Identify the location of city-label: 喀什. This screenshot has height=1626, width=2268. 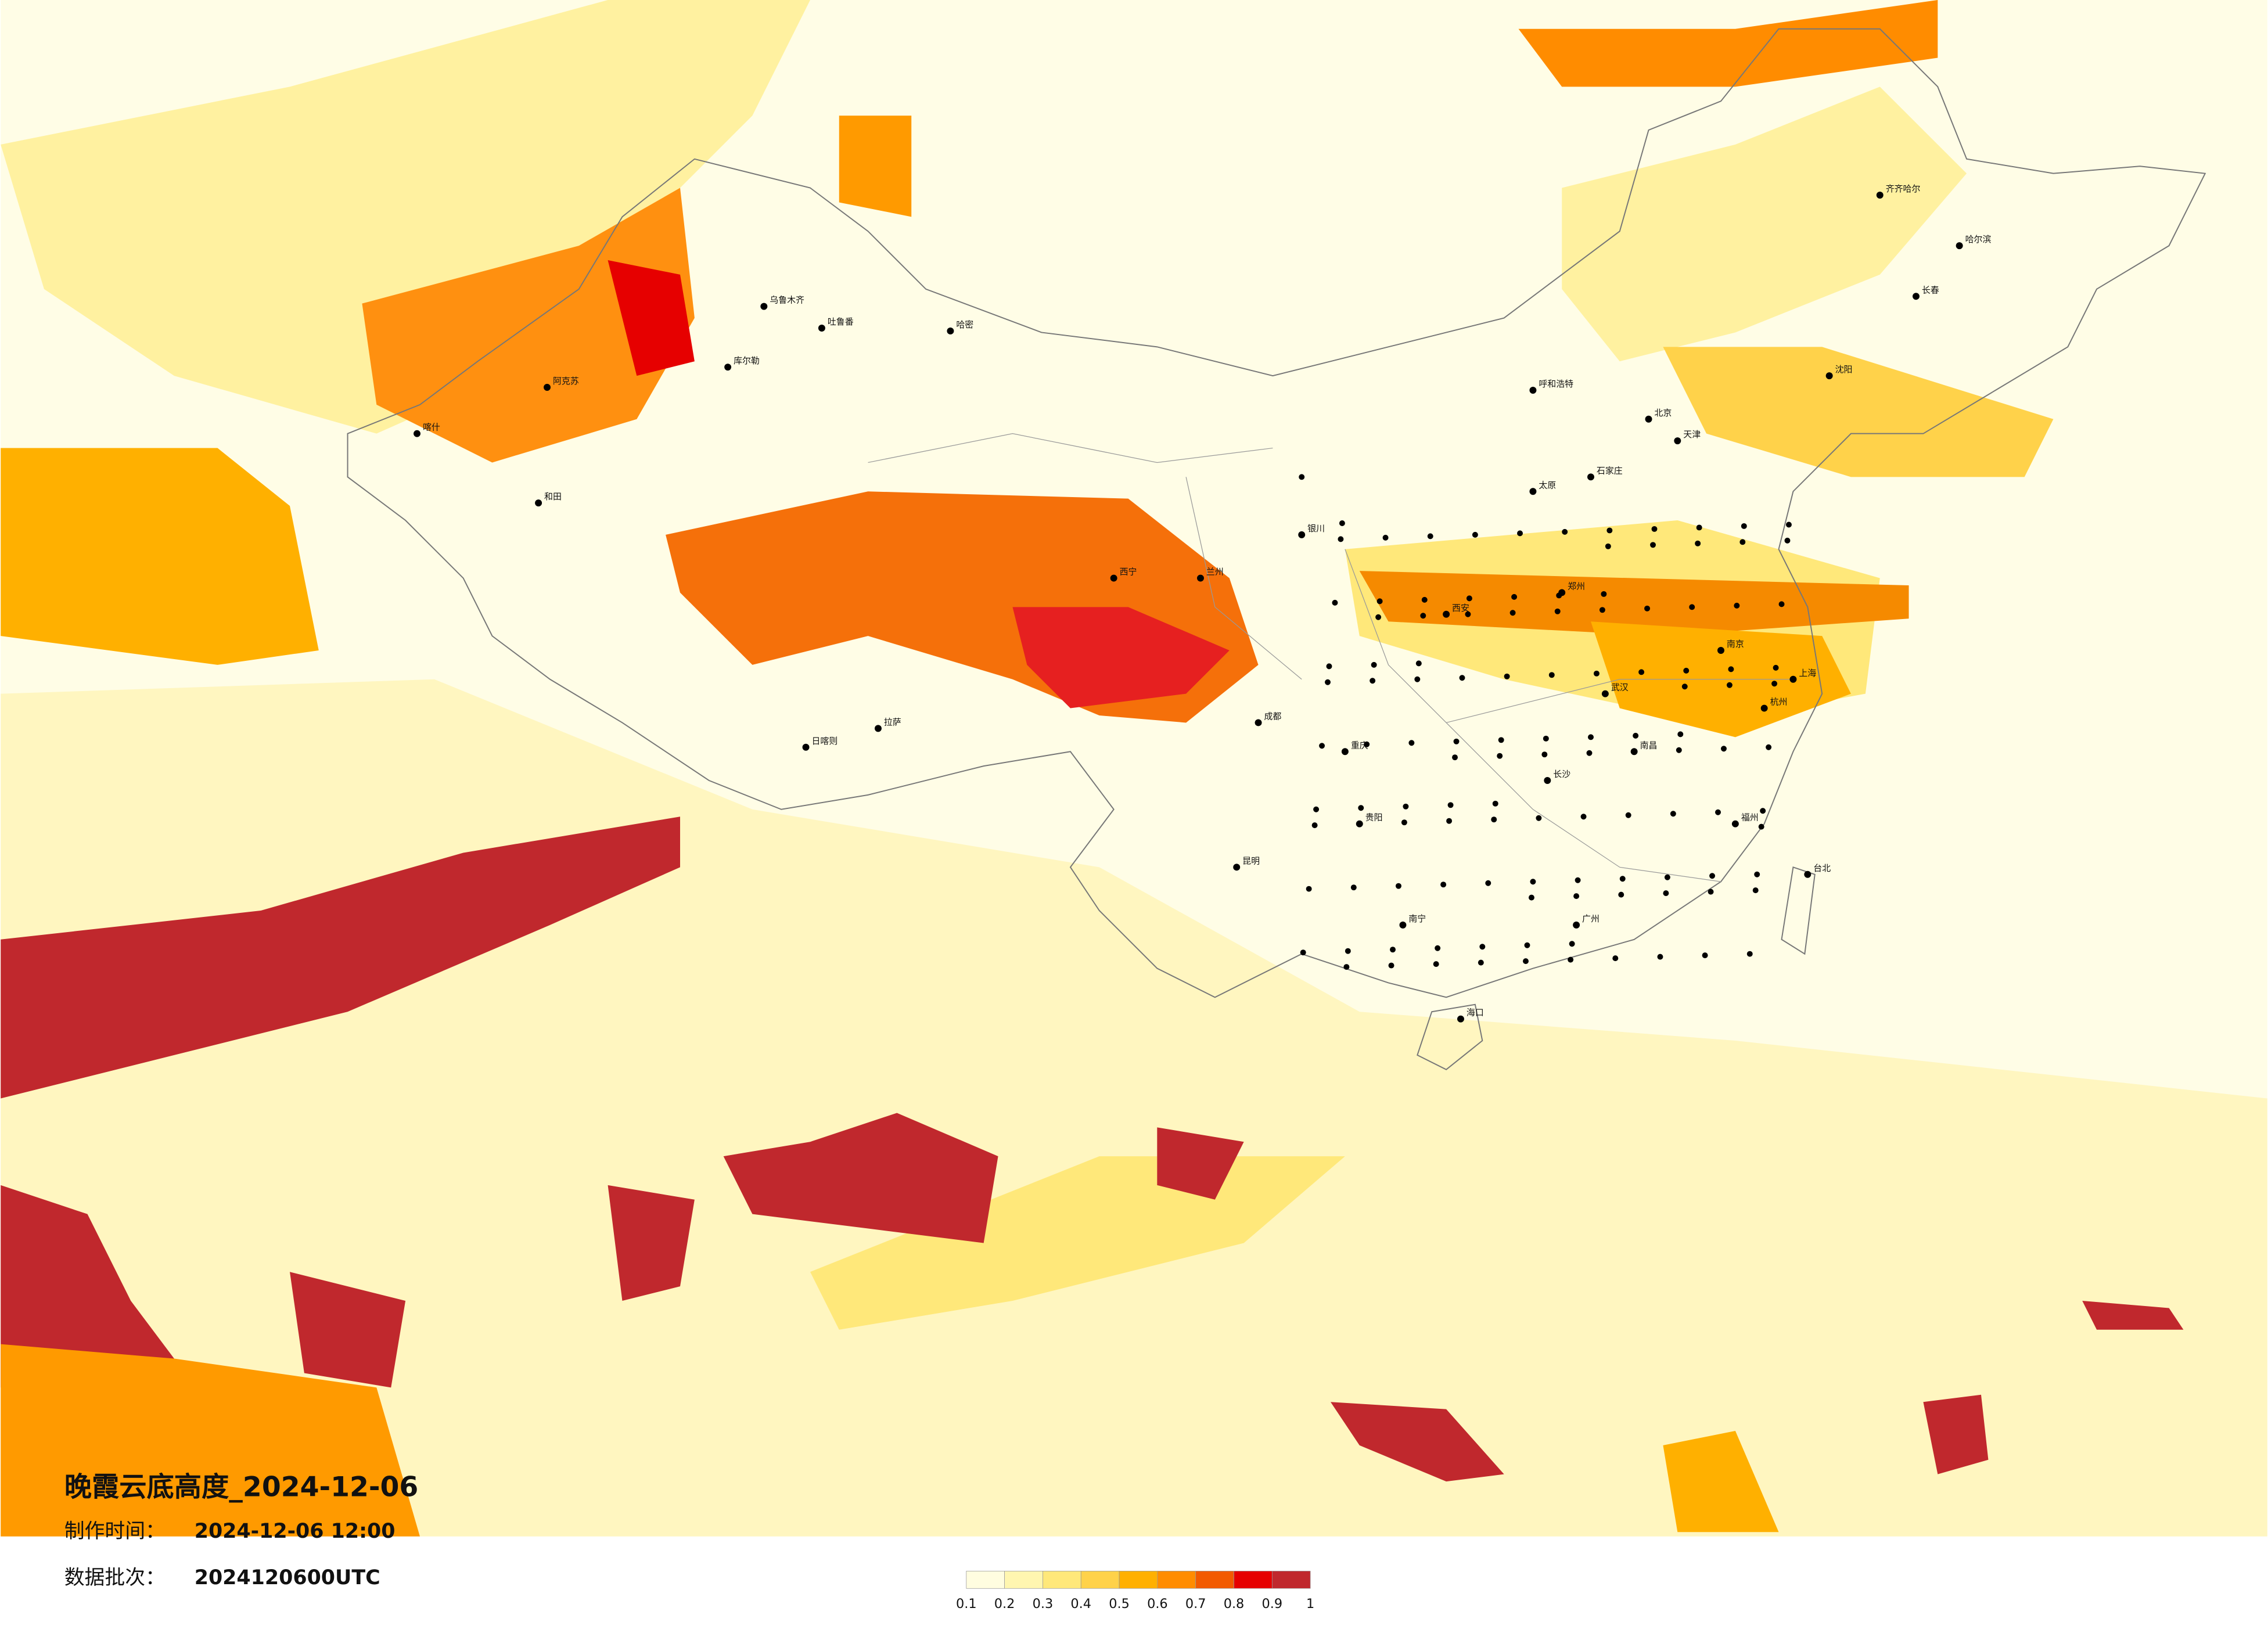
(431, 427).